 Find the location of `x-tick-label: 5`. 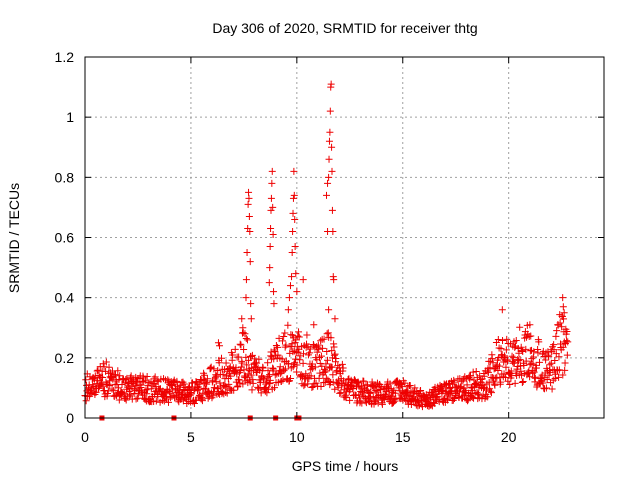

x-tick-label: 5 is located at coordinates (191, 437).